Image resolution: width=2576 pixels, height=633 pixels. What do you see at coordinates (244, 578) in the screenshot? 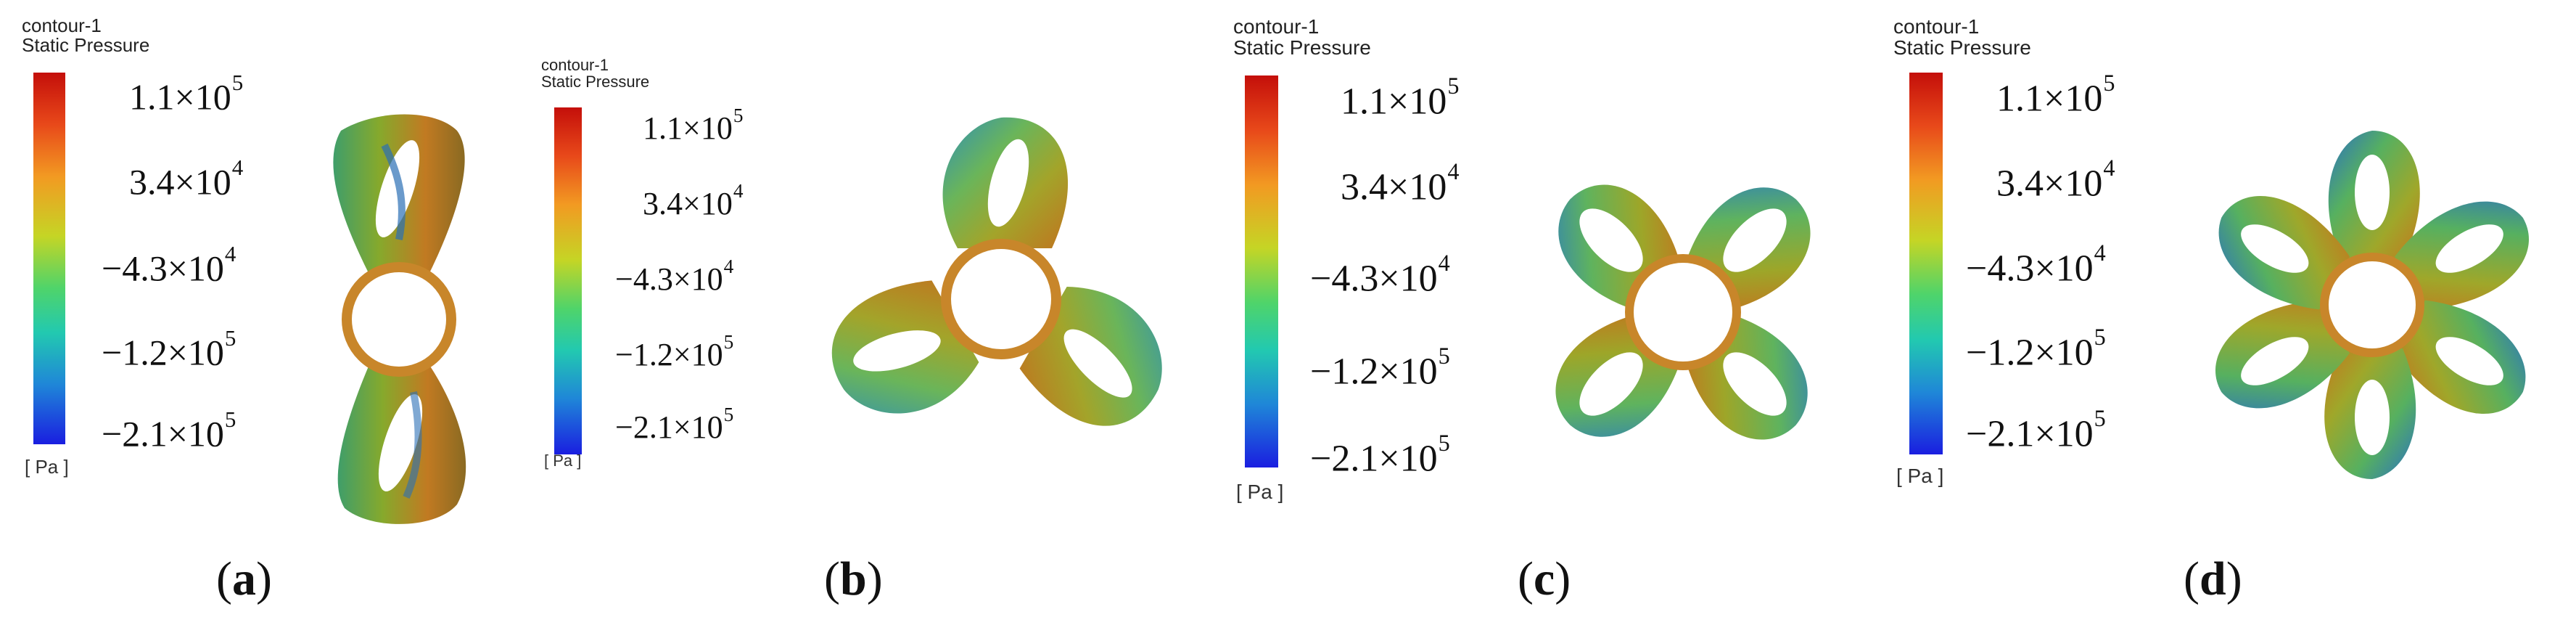
I see `panel-caption: (a)` at bounding box center [244, 578].